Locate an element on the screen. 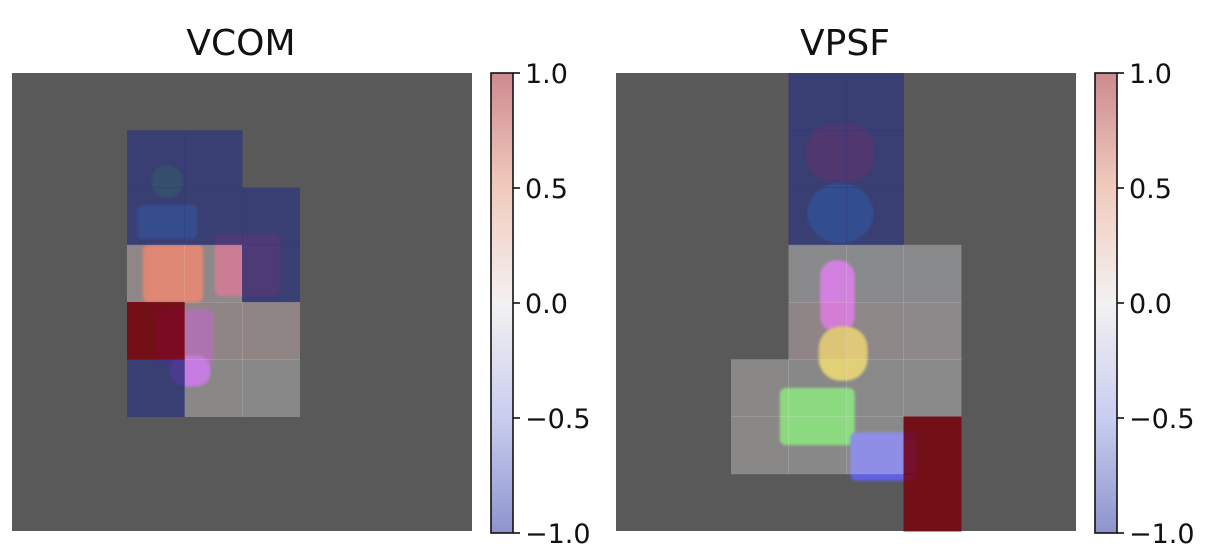  colorbar-vpsf: 1.0 0.5 0.0 −0.5 −1.0 is located at coordinates (1144, 304).